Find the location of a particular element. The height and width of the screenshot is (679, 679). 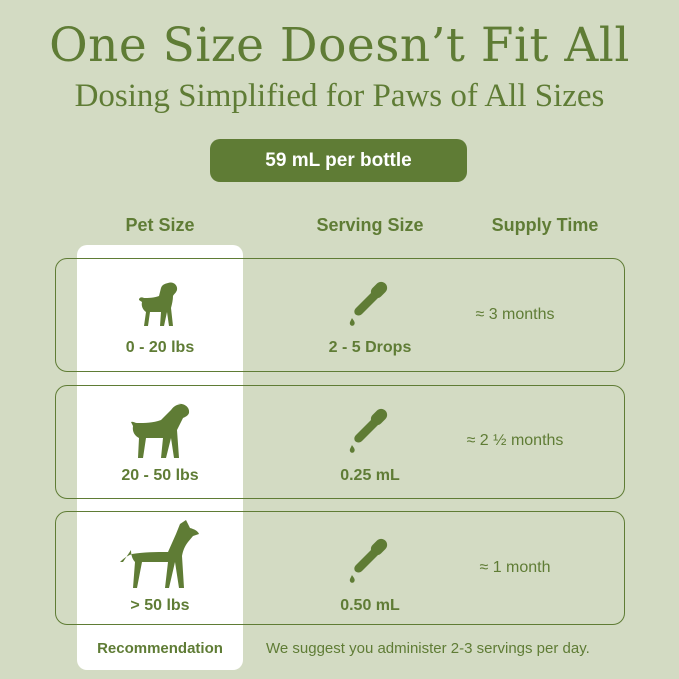

serving-size-value: 0.25 mL is located at coordinates (370, 475).